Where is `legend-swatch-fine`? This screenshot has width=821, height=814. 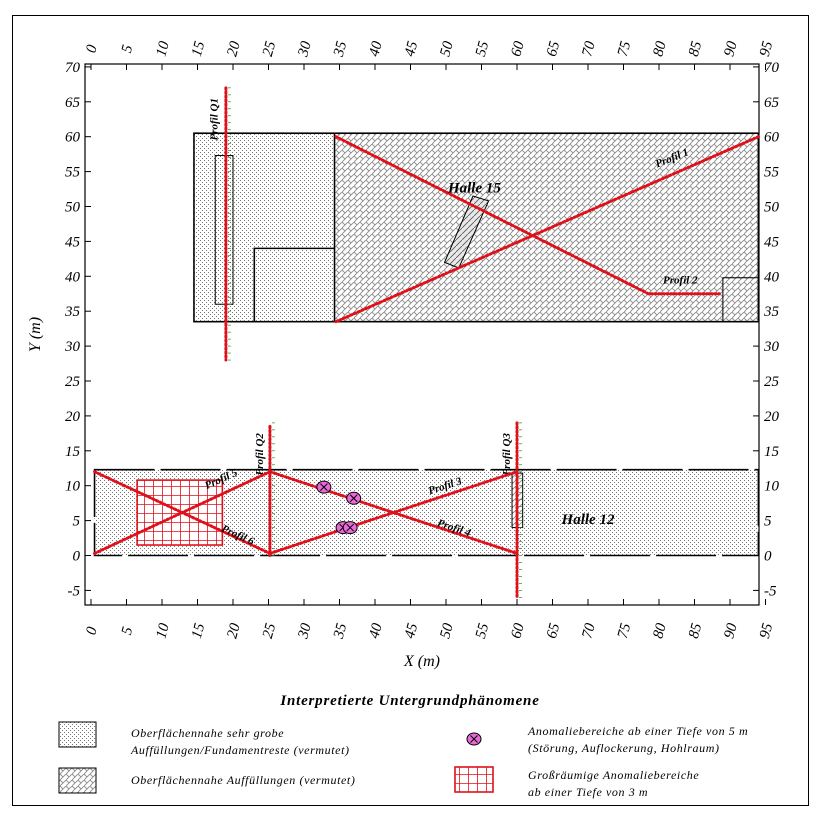 legend-swatch-fine is located at coordinates (77, 780).